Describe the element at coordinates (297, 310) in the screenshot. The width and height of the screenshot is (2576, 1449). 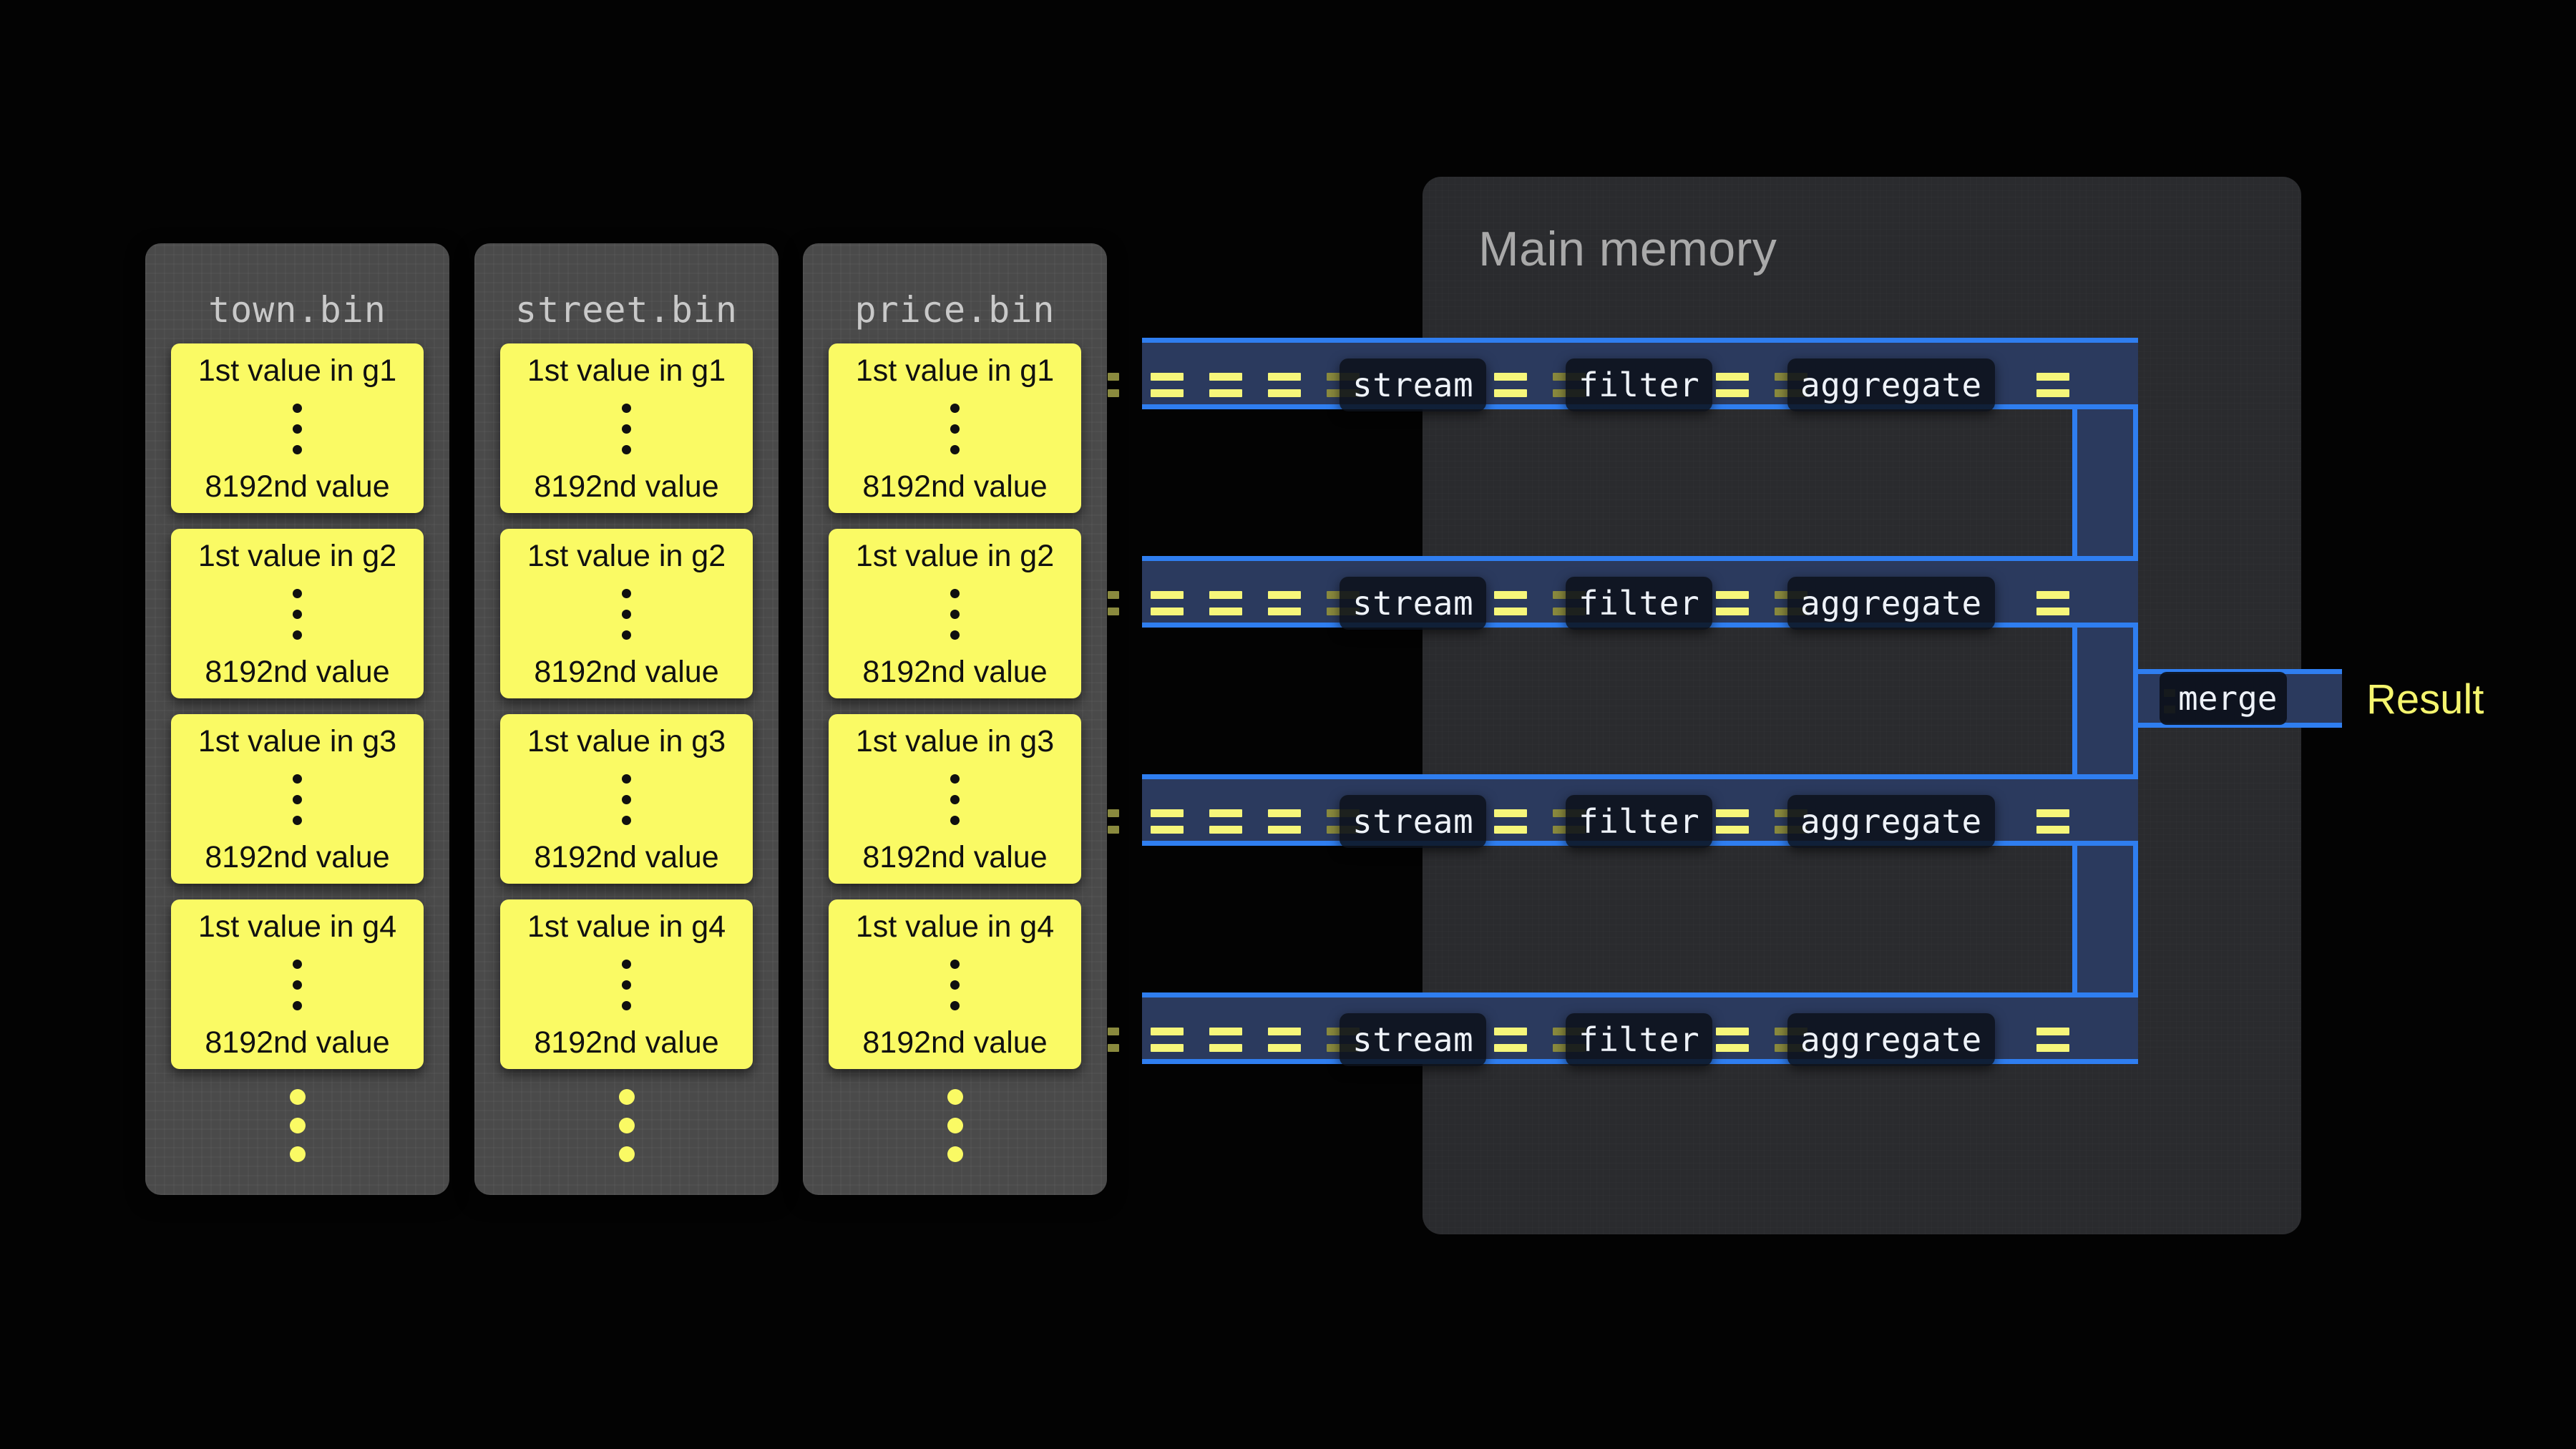
I see `bin-file-name: town.bin` at that location.